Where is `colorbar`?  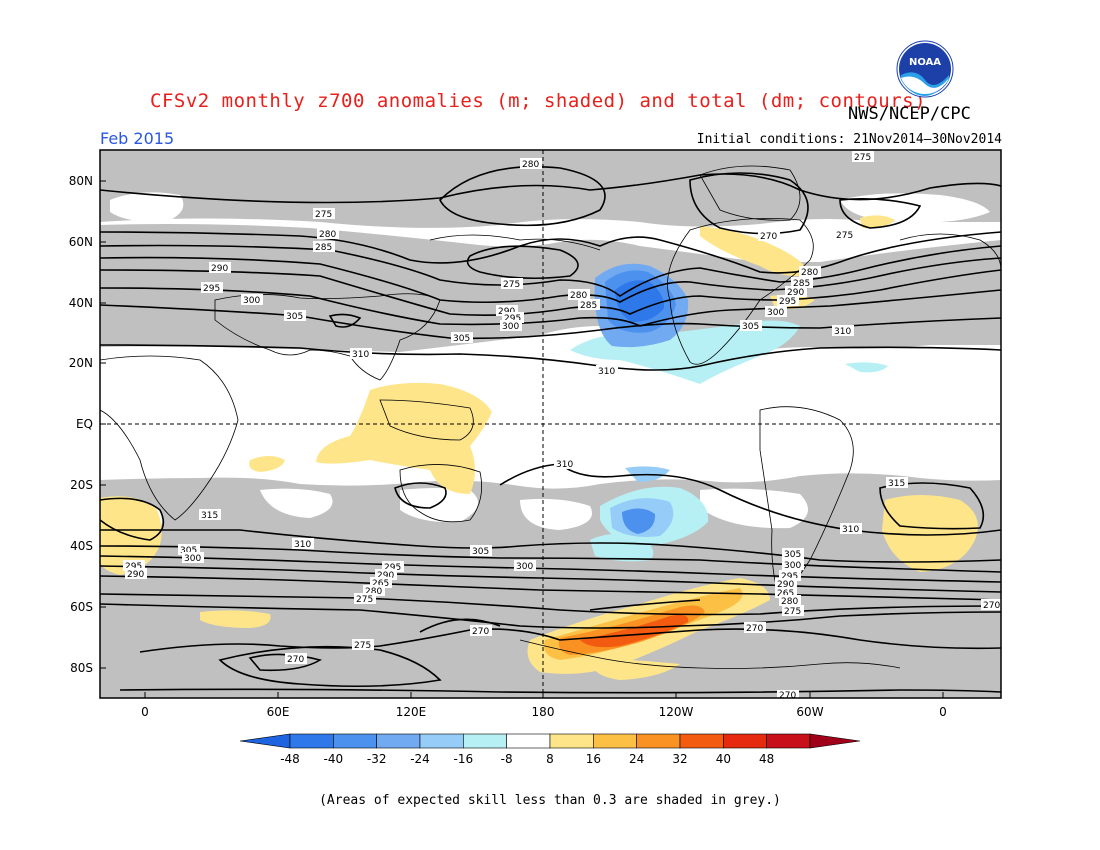 colorbar is located at coordinates (550, 741).